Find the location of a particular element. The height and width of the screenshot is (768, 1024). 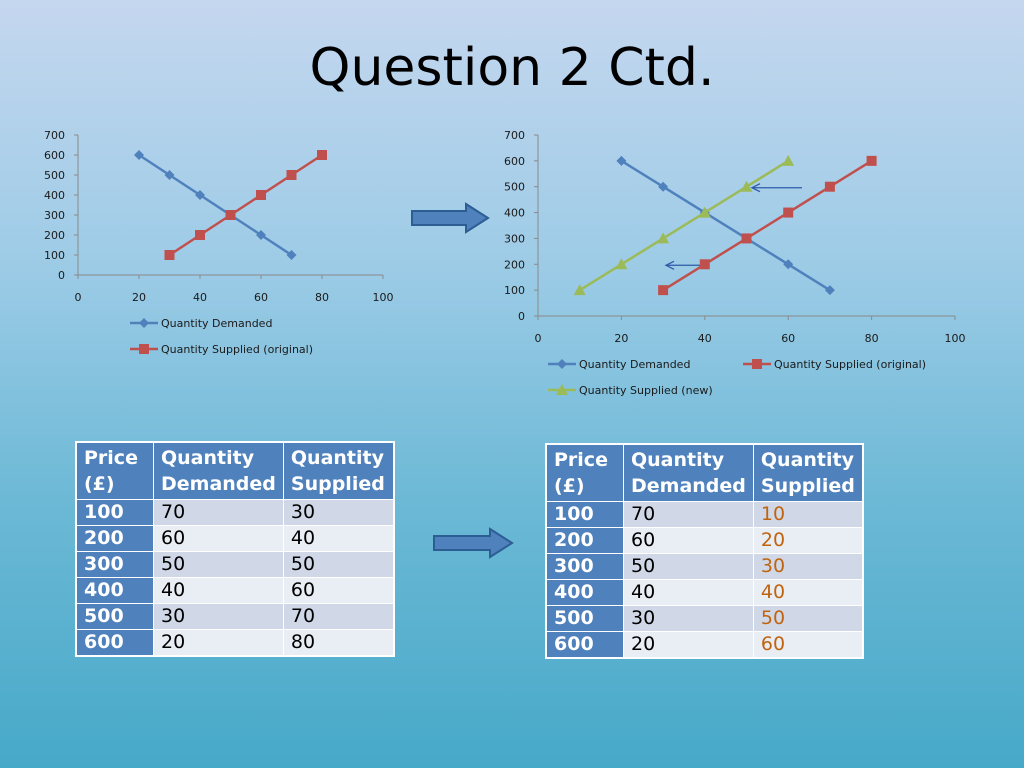

table-row: 200 60 20 is located at coordinates (705, 540).